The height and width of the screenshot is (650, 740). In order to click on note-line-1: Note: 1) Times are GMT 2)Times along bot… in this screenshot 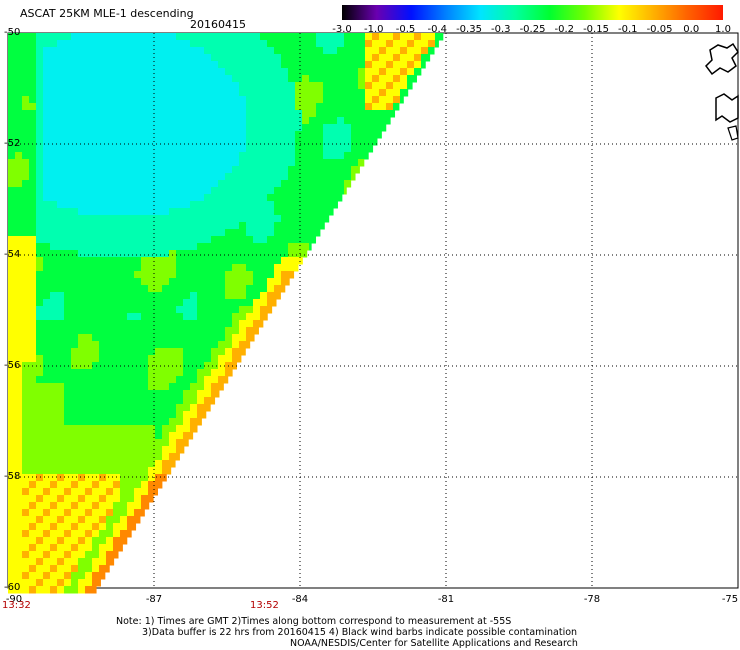, I will do `click(314, 621)`.